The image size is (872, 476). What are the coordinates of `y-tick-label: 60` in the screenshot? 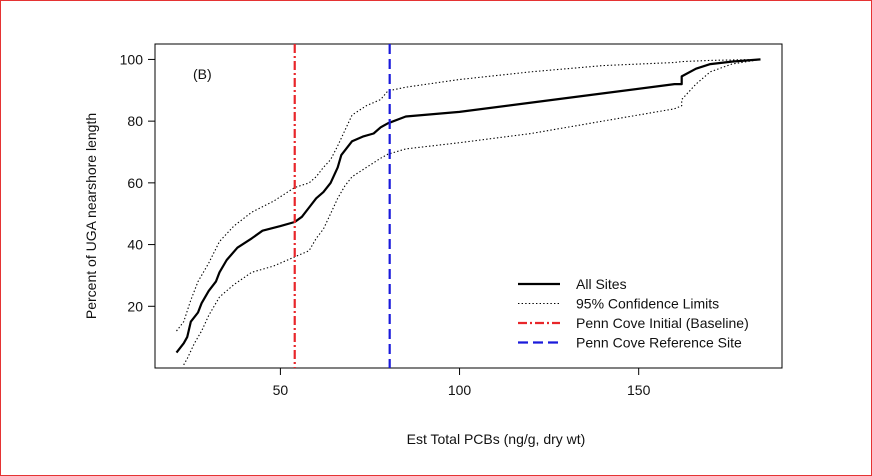 It's located at (135, 183).